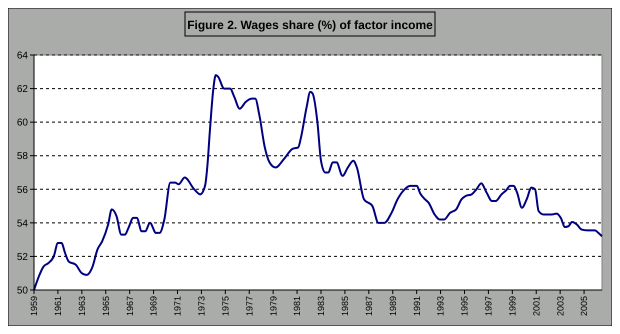 The width and height of the screenshot is (620, 334). I want to click on y-tick-label: 54, so click(22, 224).